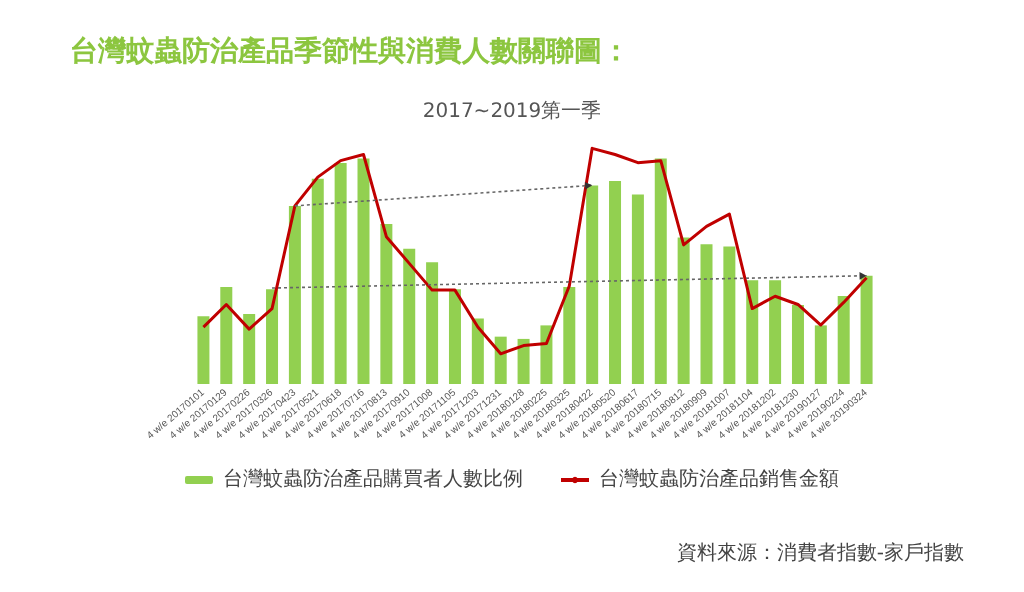  What do you see at coordinates (512, 111) in the screenshot?
I see `chart-subtitle: 2017~2019第一季` at bounding box center [512, 111].